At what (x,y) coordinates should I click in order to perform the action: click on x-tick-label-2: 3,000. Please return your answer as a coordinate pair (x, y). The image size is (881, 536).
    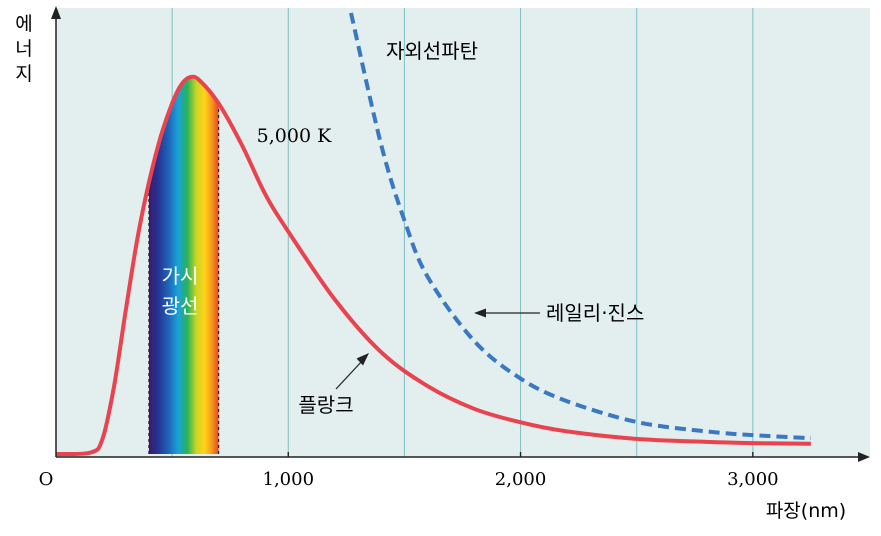
    Looking at the image, I should click on (753, 479).